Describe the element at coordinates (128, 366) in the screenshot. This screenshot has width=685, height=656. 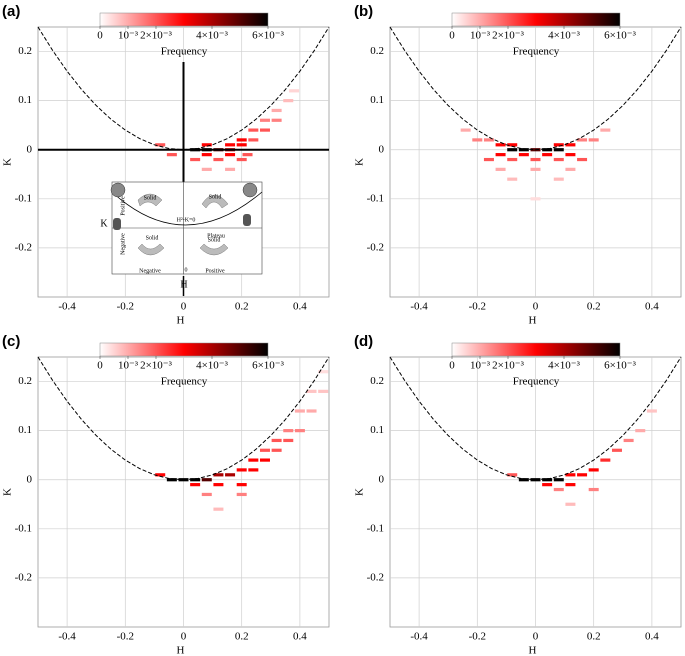
I see `colorbar-tick-label: 10⁻³` at that location.